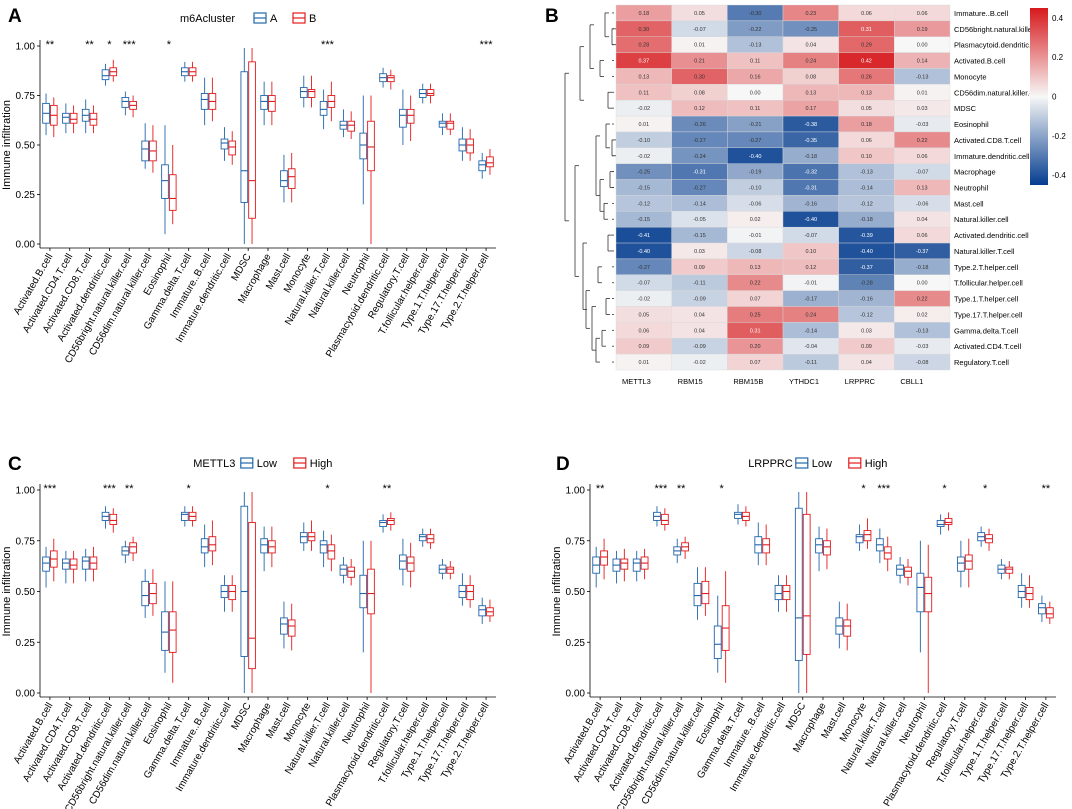 The width and height of the screenshot is (1072, 809). I want to click on heatmap-cell-value: -0.22, so click(755, 30).